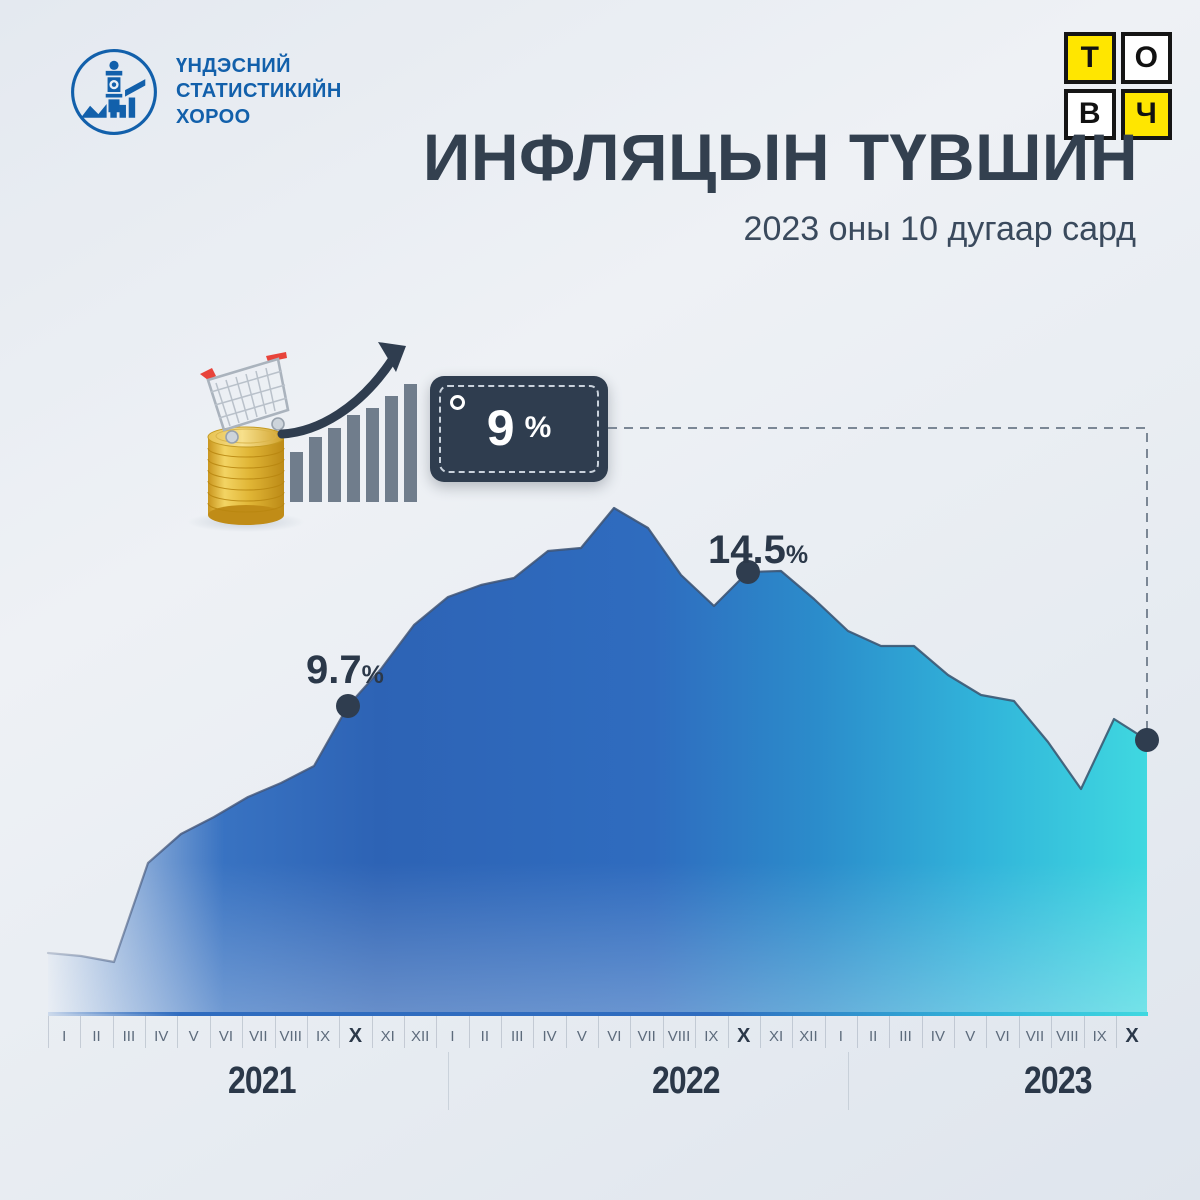 This screenshot has height=1200, width=1200. I want to click on data-label-2021-x: 9.7%, so click(345, 670).